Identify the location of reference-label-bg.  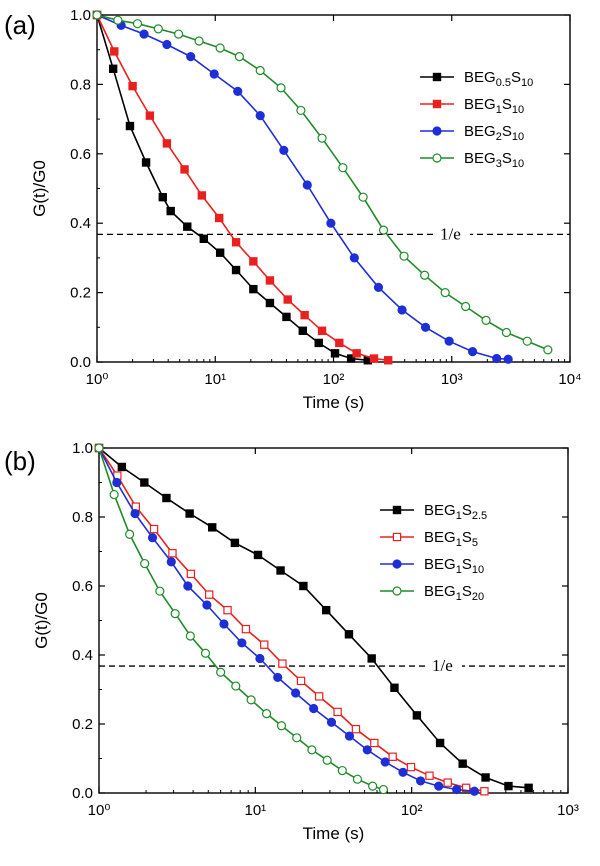
(445, 662).